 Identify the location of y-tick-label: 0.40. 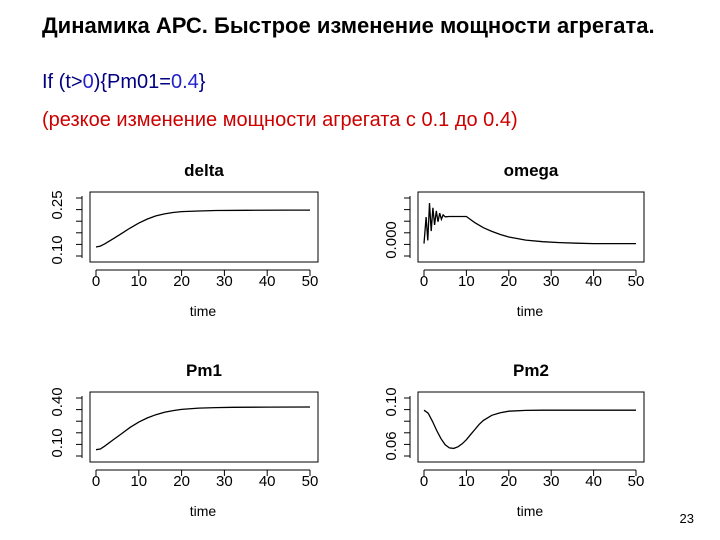
(57, 401).